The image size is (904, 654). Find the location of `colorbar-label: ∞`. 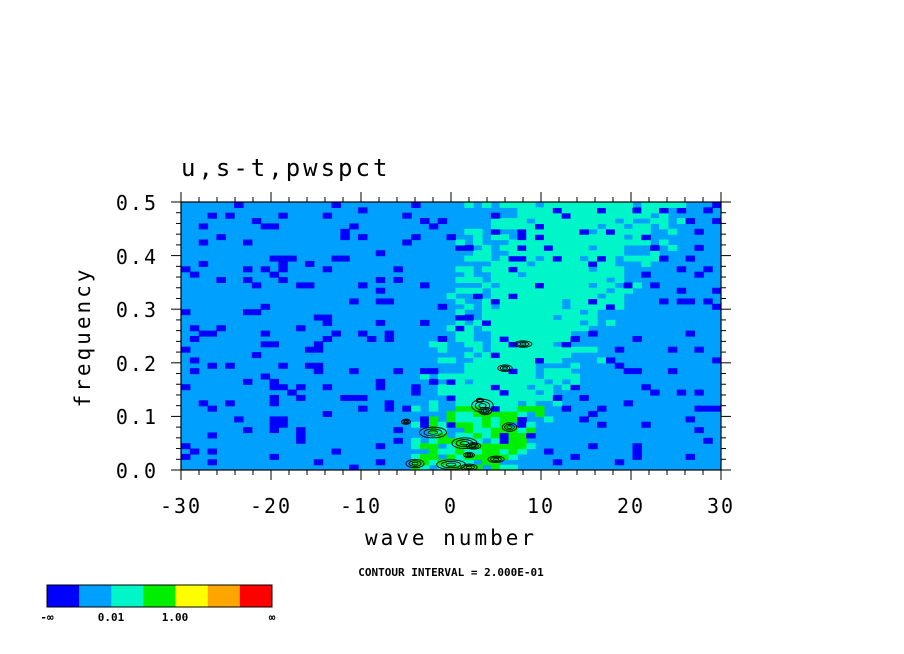

colorbar-label: ∞ is located at coordinates (272, 617).